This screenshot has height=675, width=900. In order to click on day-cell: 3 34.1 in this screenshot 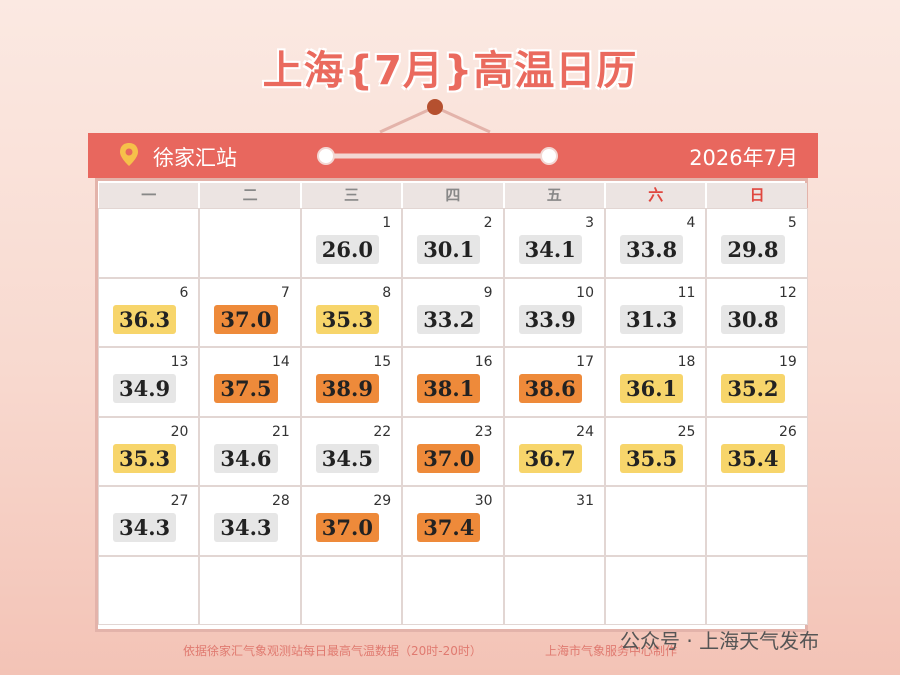, I will do `click(554, 243)`.